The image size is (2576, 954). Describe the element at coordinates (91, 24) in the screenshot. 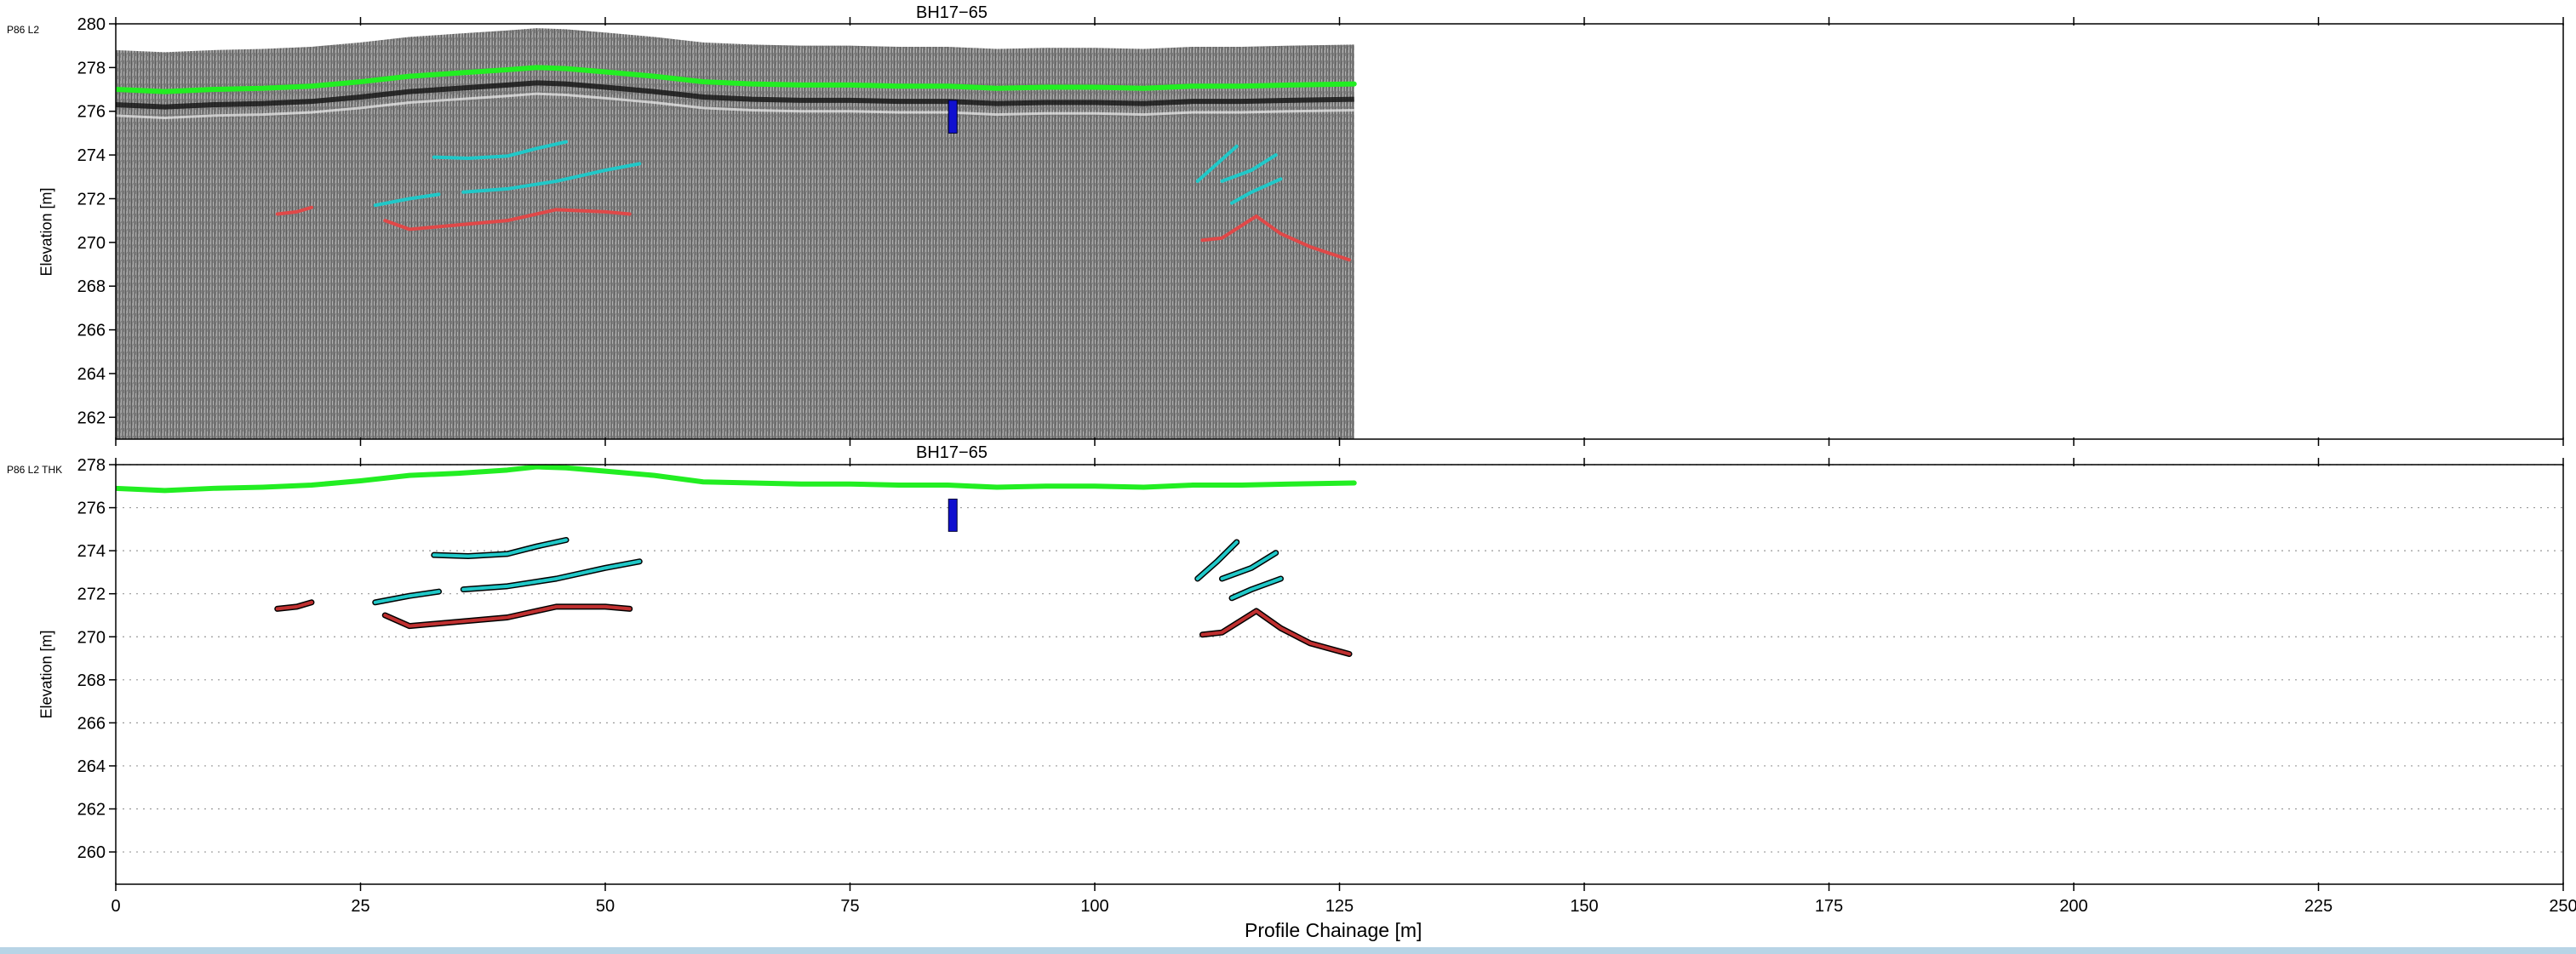

I see `y-tick-label: 280` at that location.